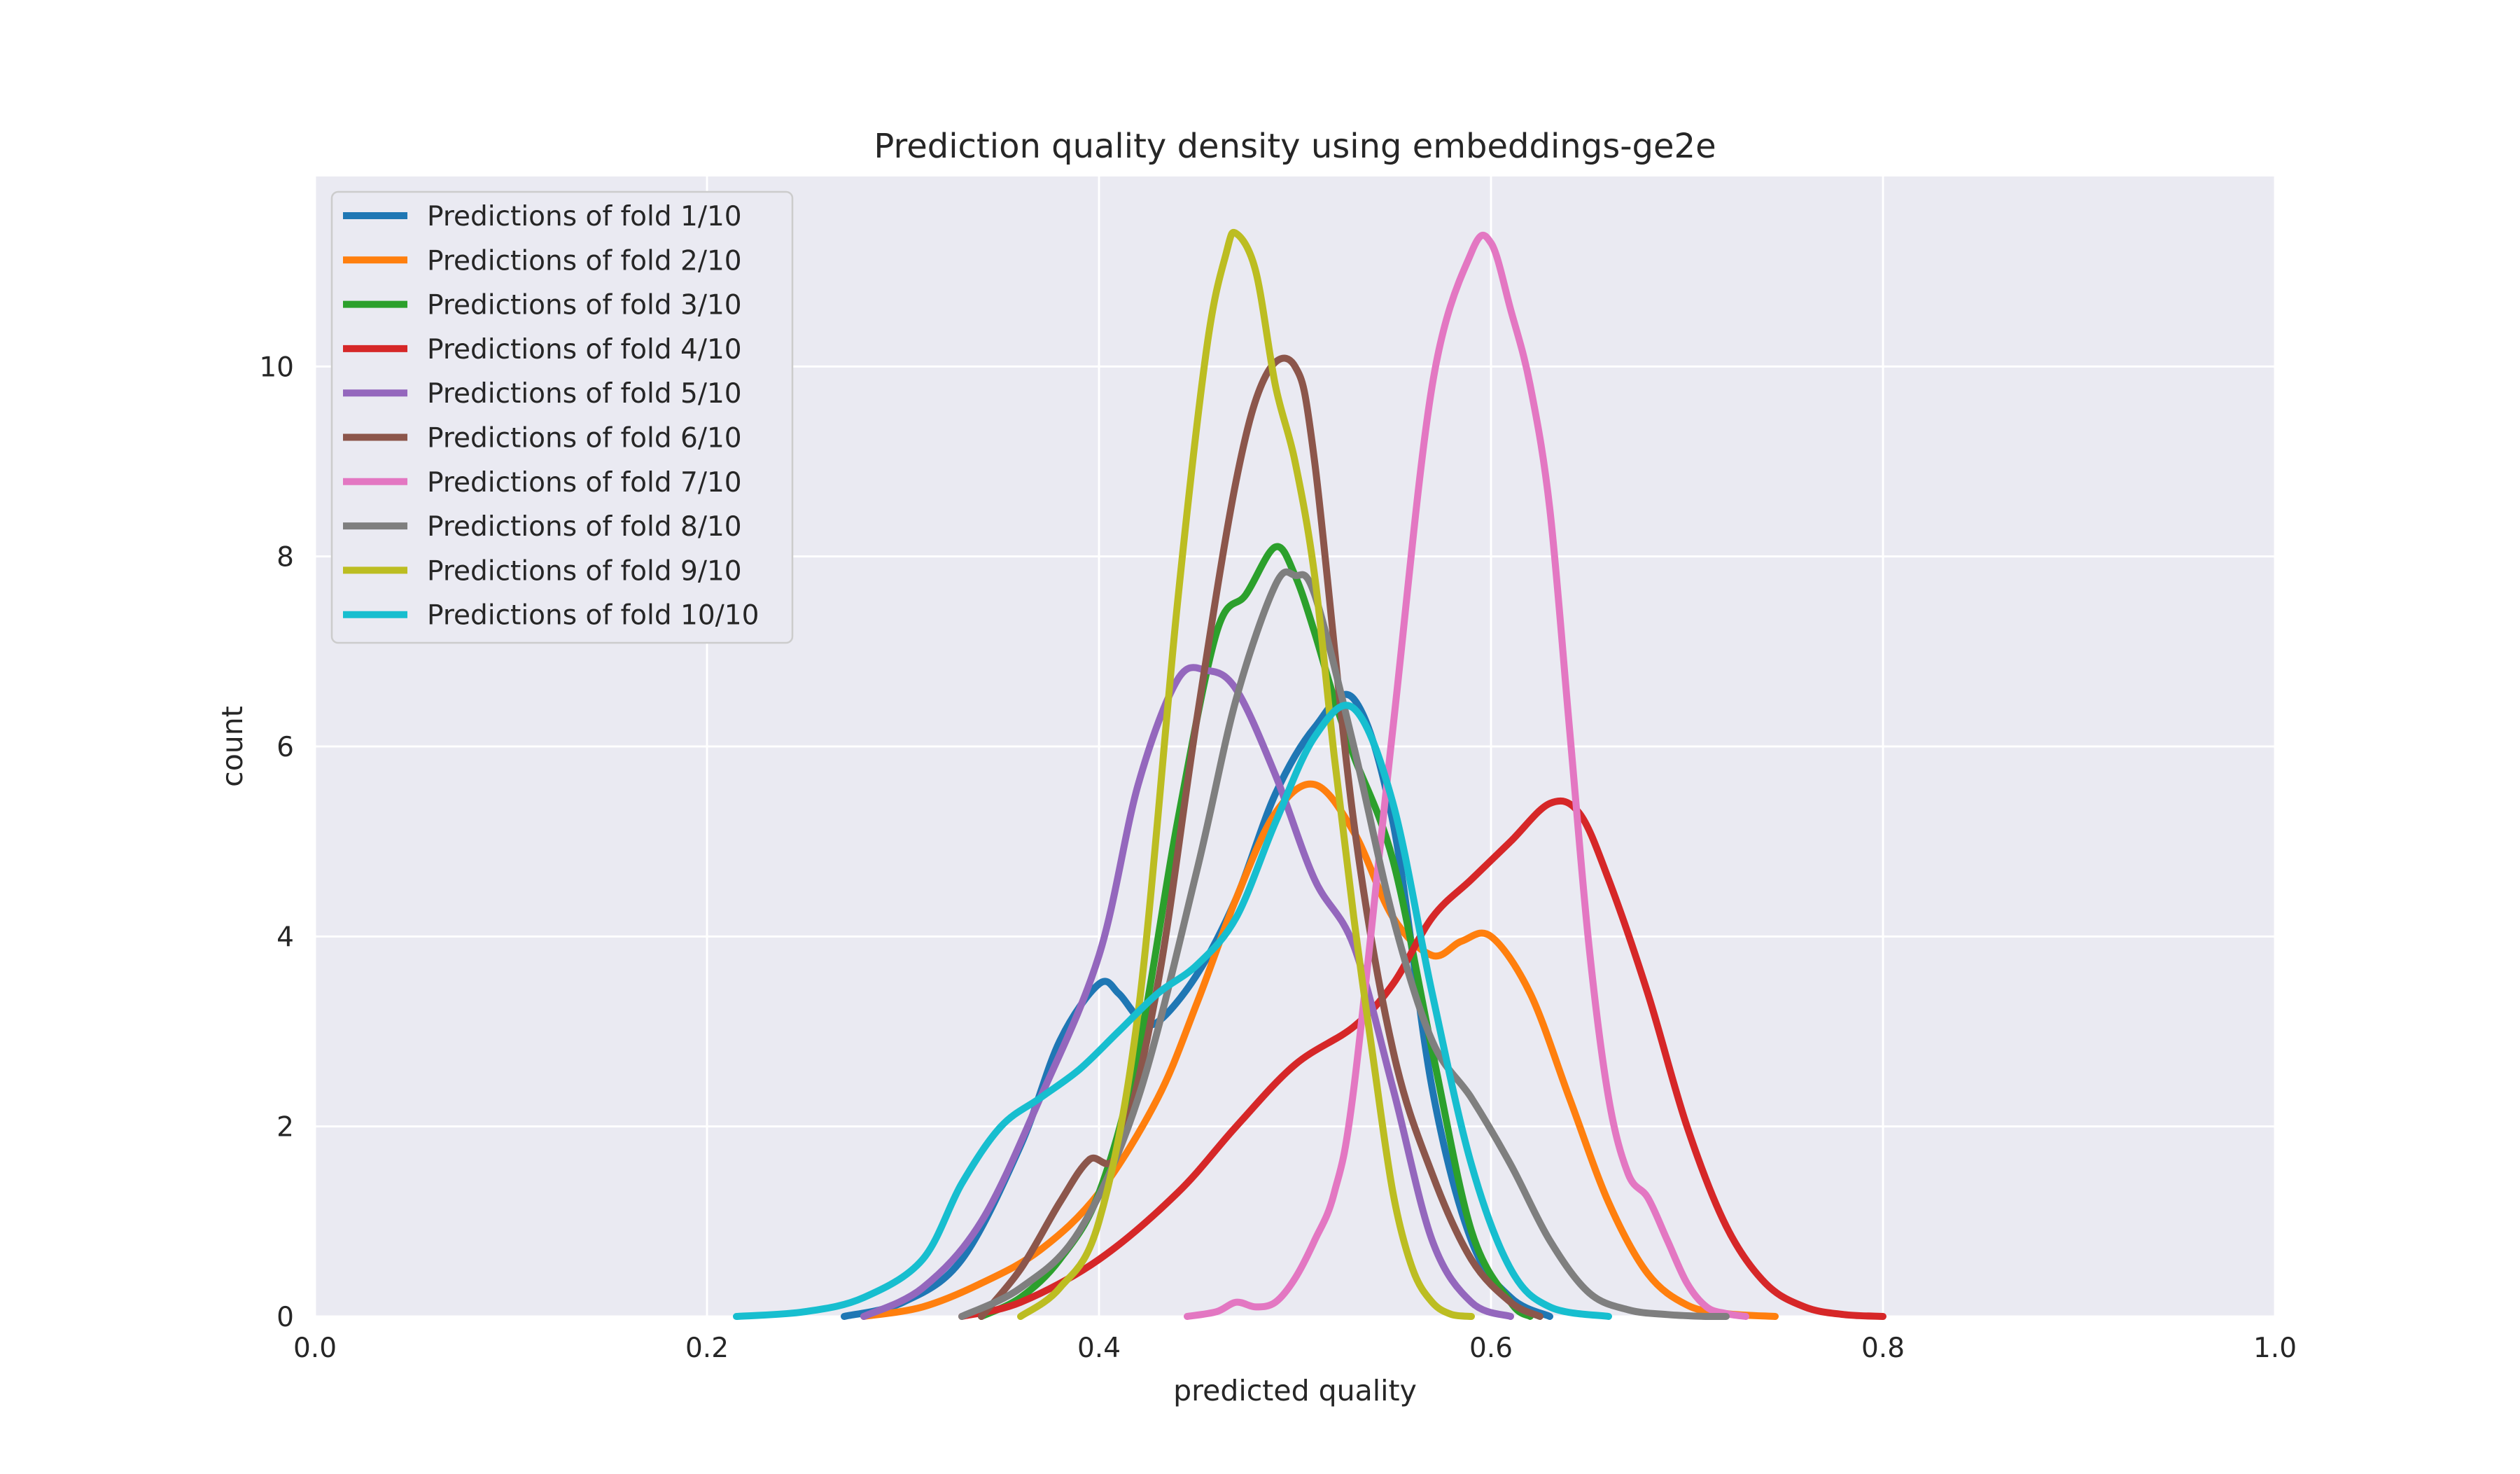  What do you see at coordinates (285, 1317) in the screenshot?
I see `y-tick-label: 0` at bounding box center [285, 1317].